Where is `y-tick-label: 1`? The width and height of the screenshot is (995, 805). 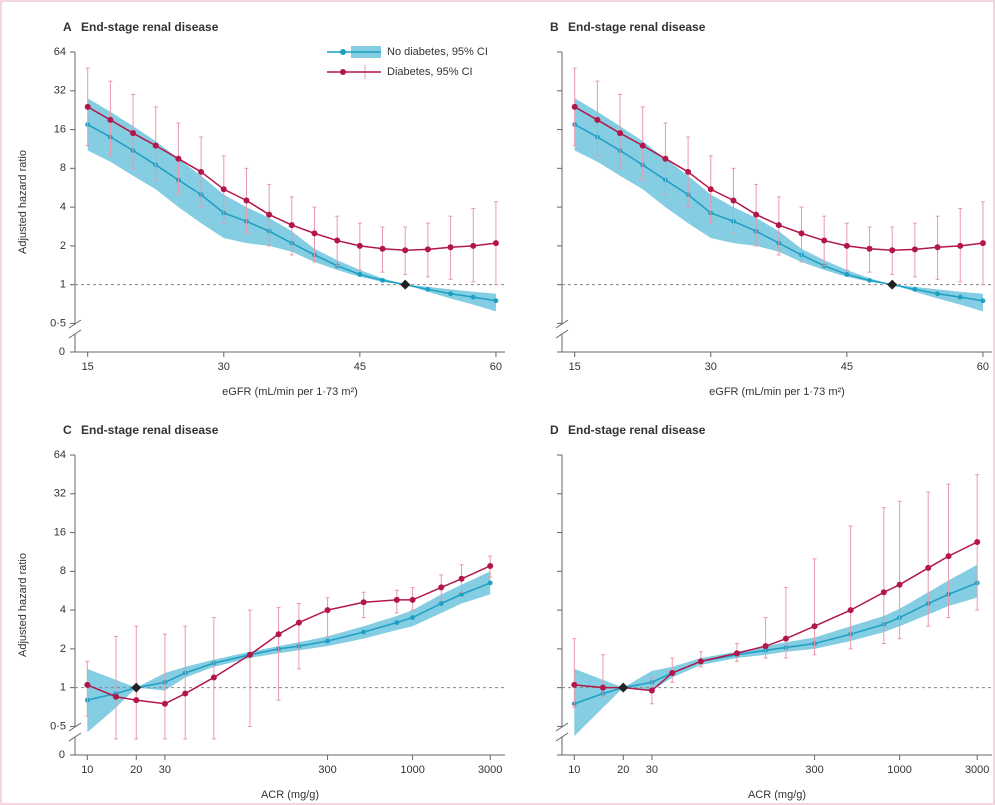 y-tick-label: 1 is located at coordinates (63, 688).